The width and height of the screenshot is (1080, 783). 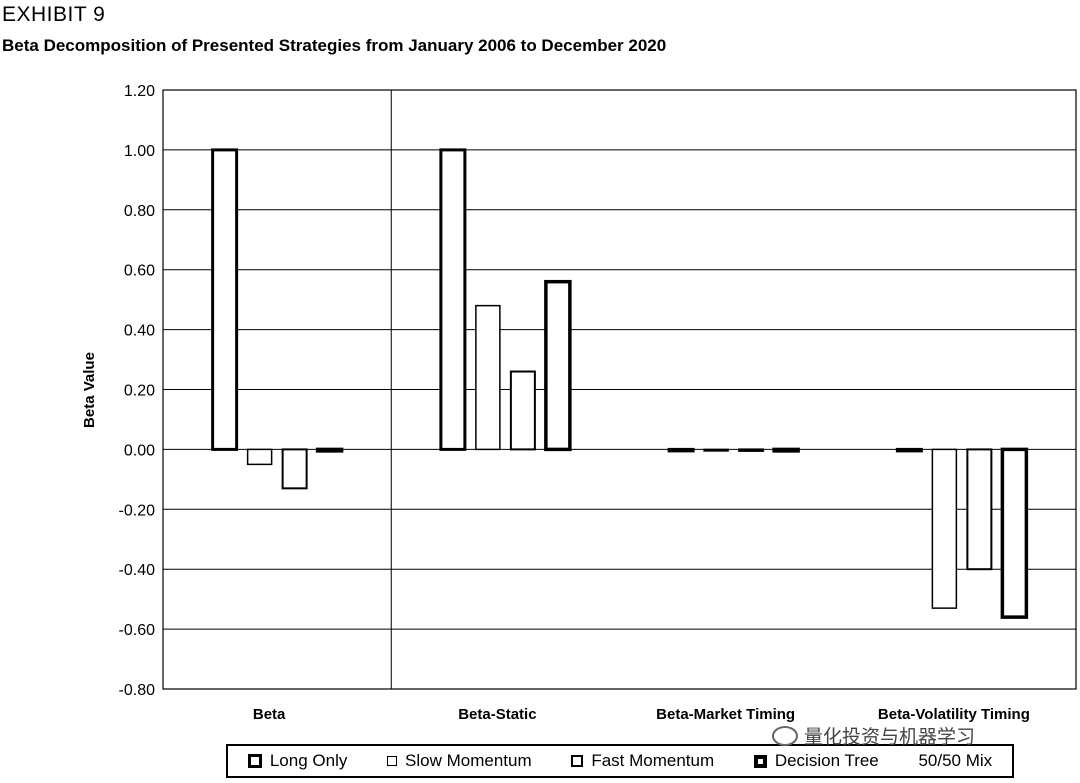 I want to click on legend-label: Slow Momentum, so click(x=468, y=760).